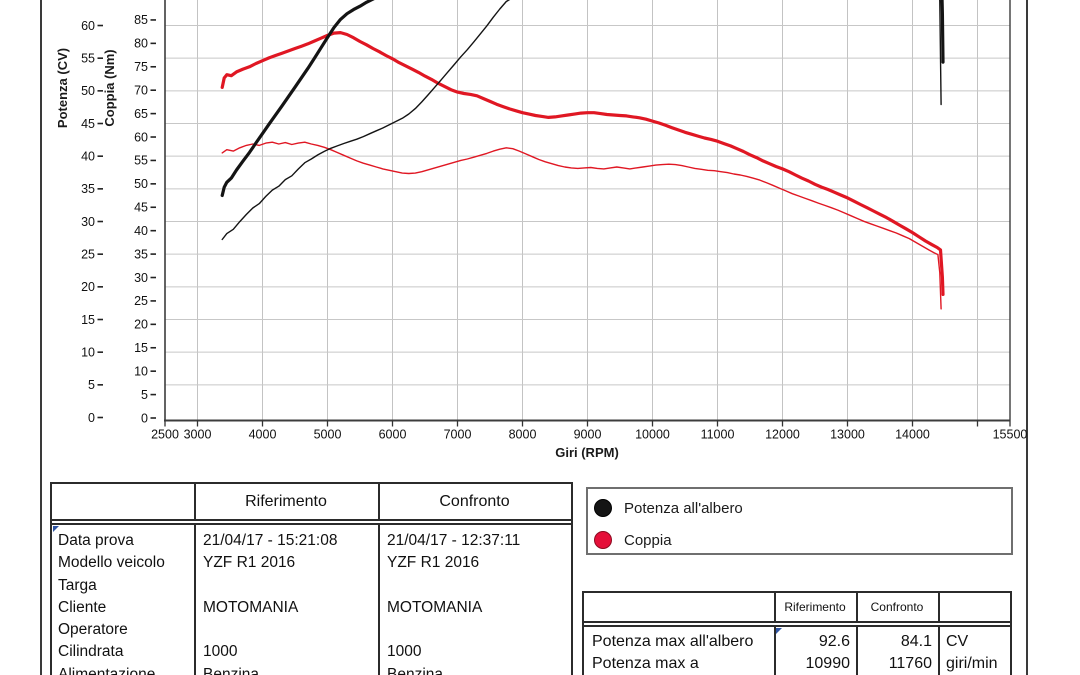  What do you see at coordinates (847, 435) in the screenshot?
I see `x-tick-label: 13000` at bounding box center [847, 435].